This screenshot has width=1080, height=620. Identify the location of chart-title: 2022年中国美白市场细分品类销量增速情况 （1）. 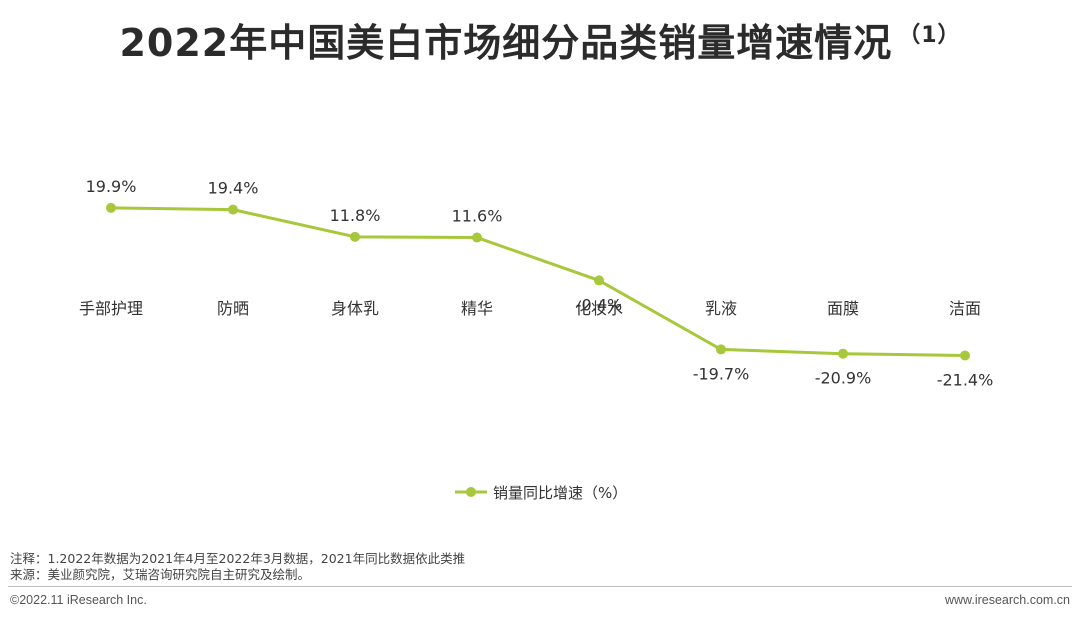
(540, 39).